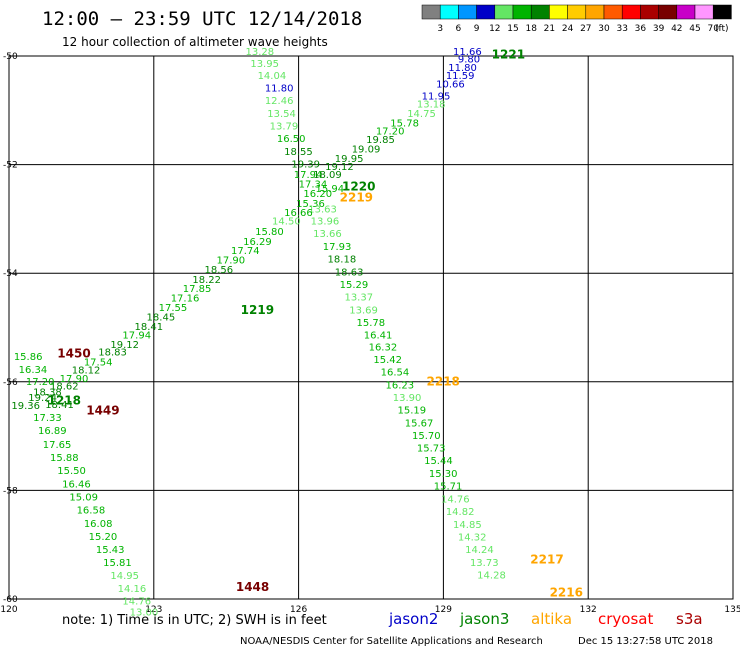 The image size is (740, 650). I want to click on wave-height-point: 15.36, so click(310, 204).